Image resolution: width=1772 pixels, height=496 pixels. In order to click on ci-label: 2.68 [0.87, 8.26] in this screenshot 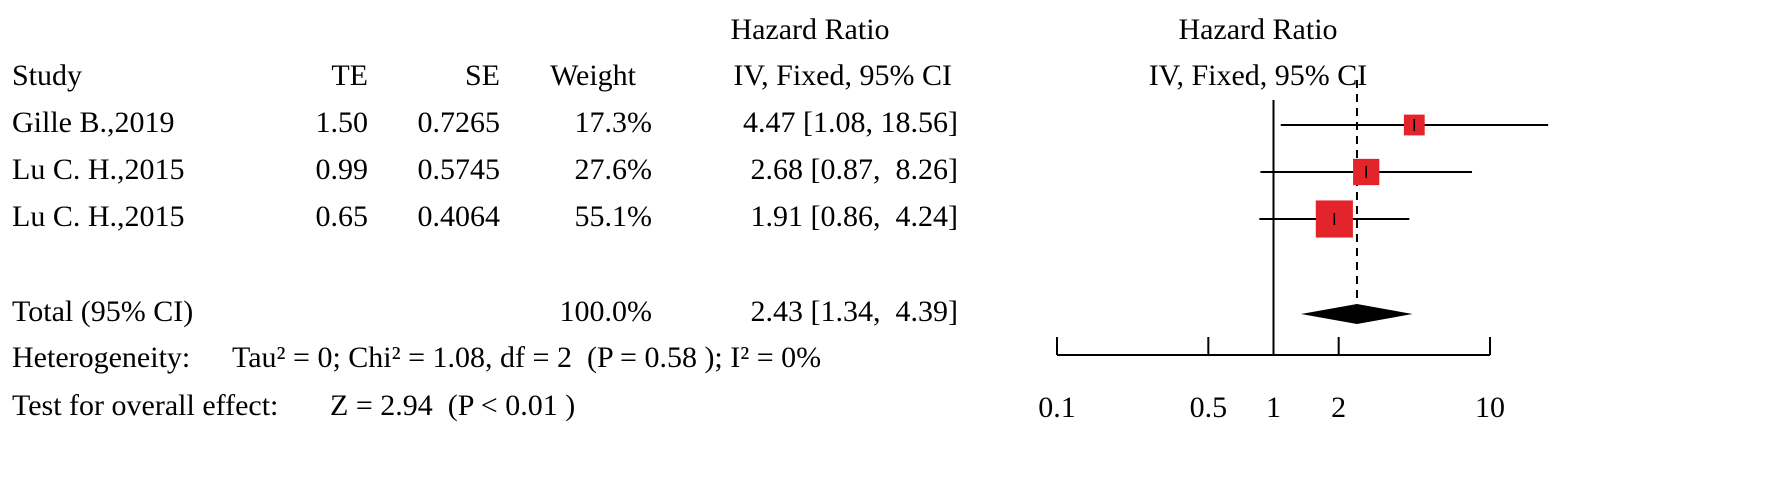, I will do `click(854, 169)`.